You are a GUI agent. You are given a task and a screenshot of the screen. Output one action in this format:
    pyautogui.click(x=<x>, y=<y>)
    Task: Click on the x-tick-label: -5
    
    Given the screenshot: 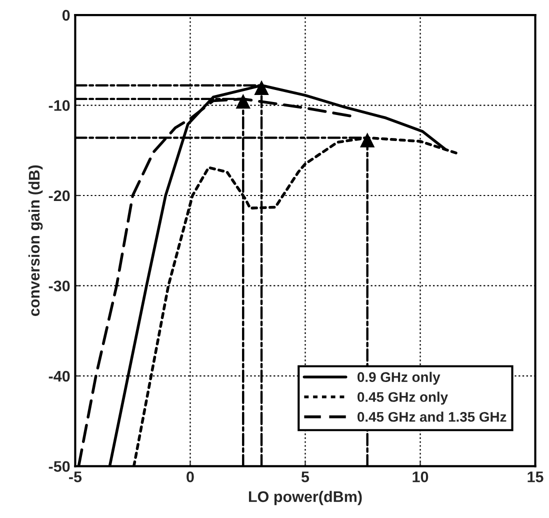 What is the action you would take?
    pyautogui.click(x=75, y=477)
    